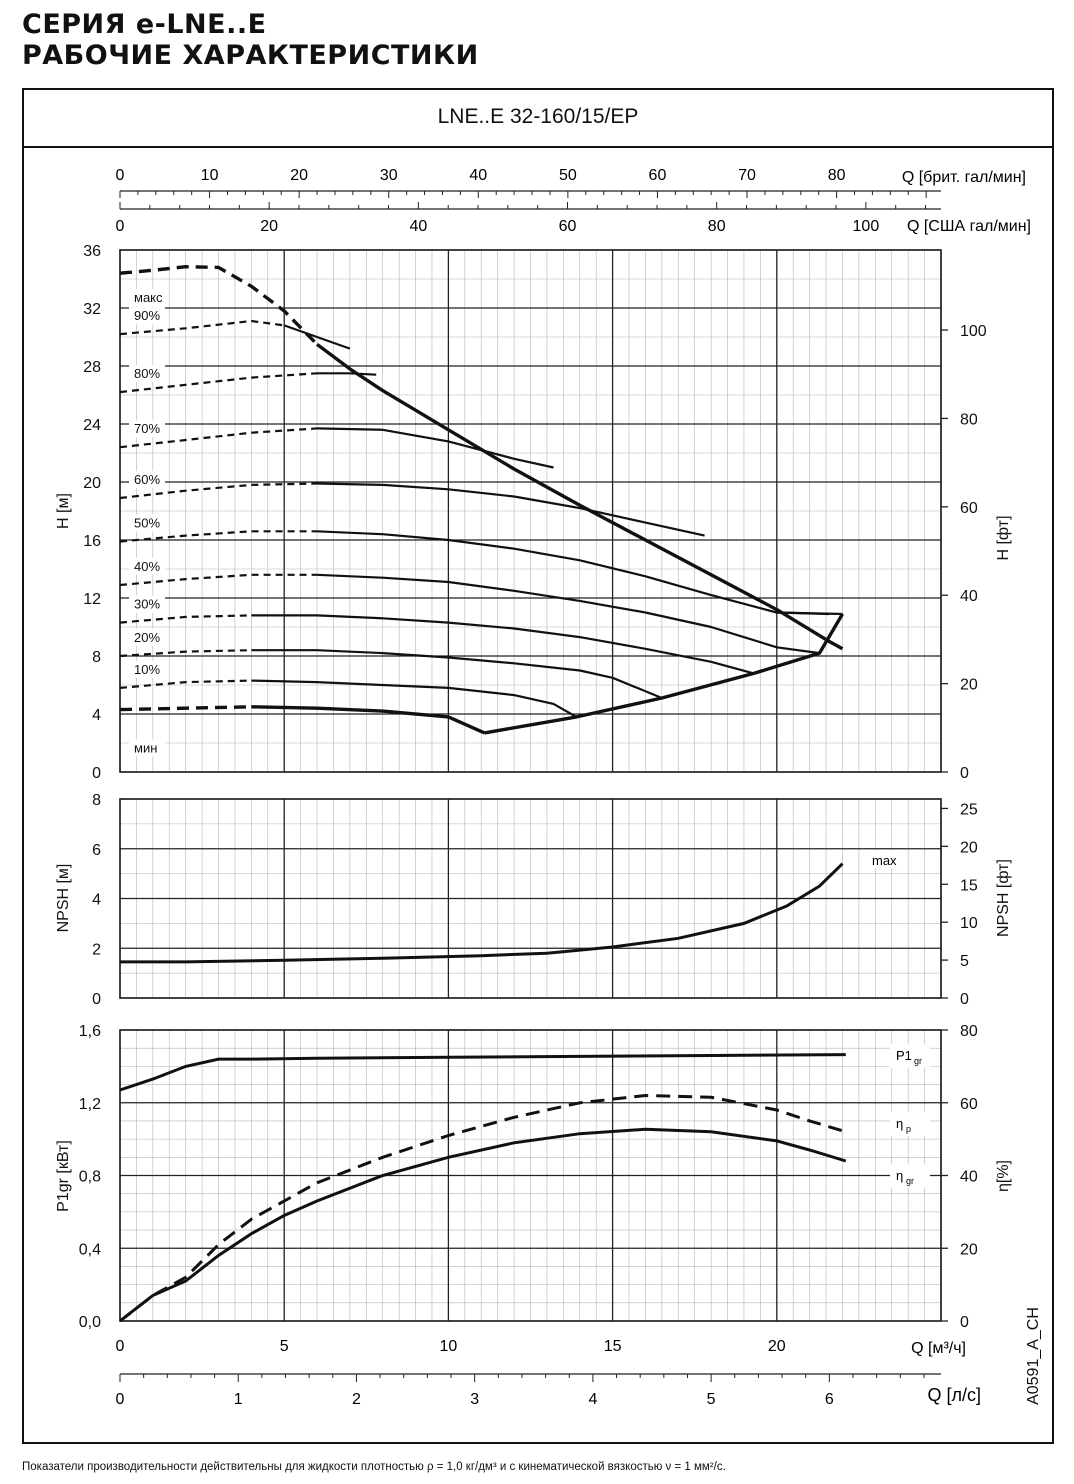 The height and width of the screenshot is (1484, 1074). I want to click on npsh-plot-border, so click(530, 898).